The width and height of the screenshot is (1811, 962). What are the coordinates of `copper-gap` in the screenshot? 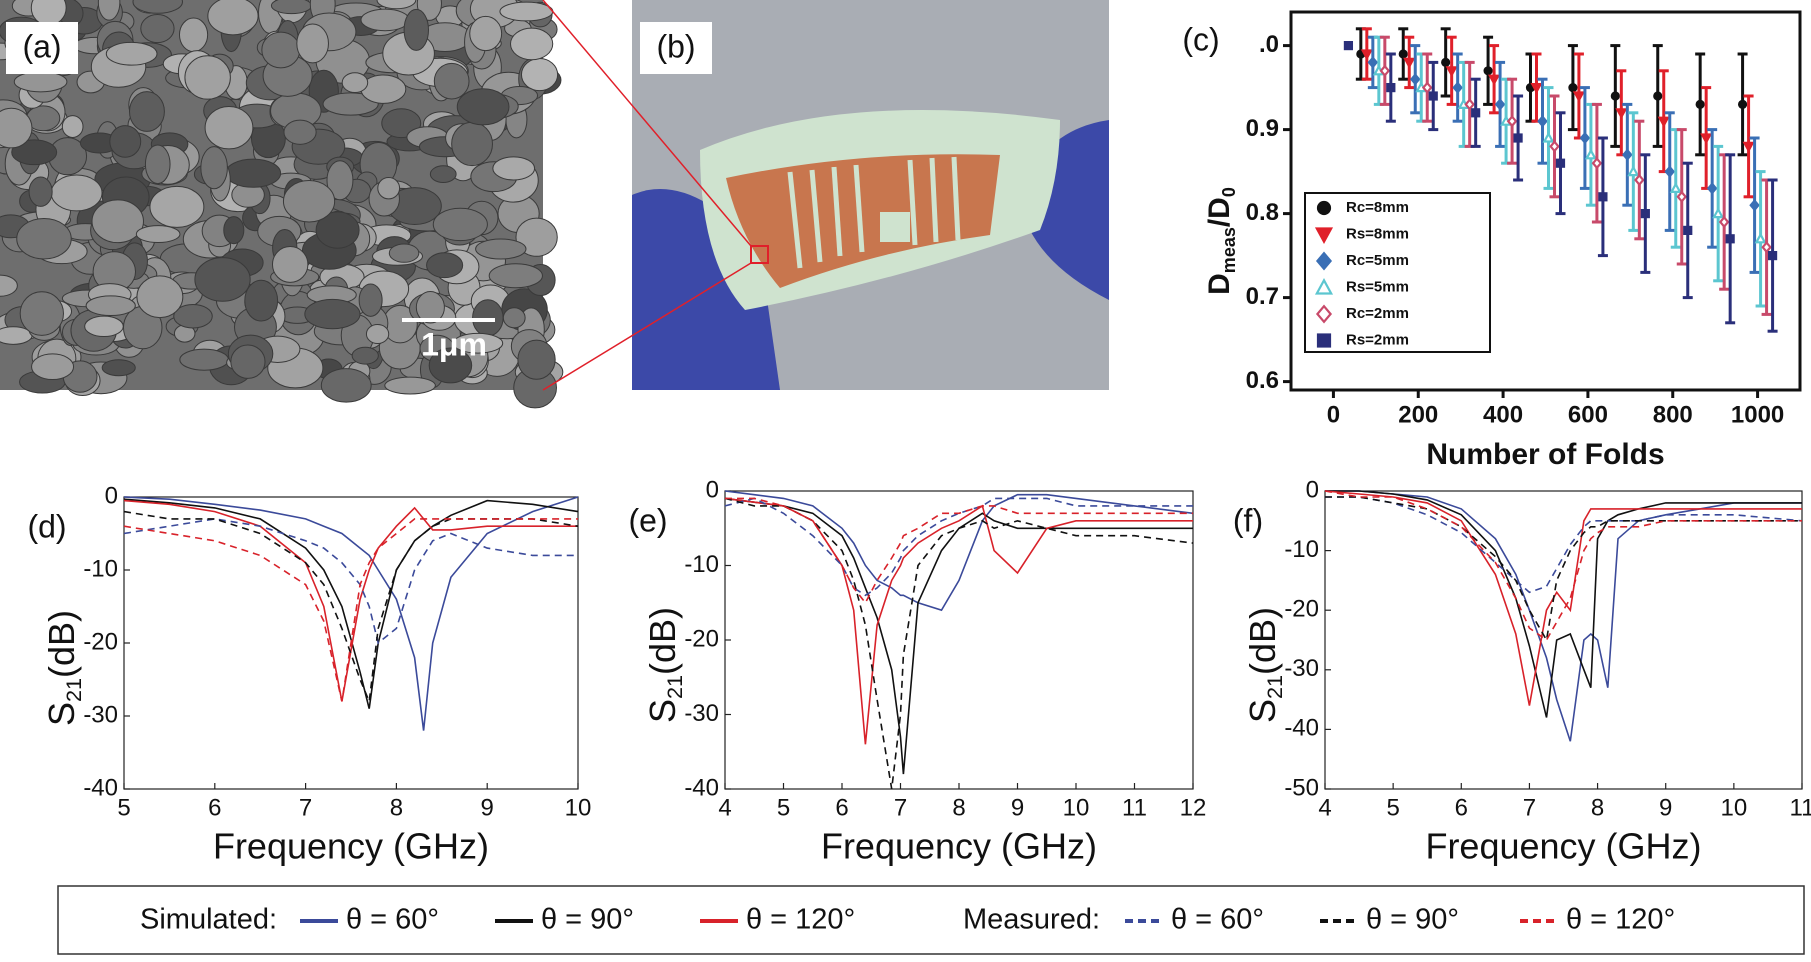 It's located at (895, 227).